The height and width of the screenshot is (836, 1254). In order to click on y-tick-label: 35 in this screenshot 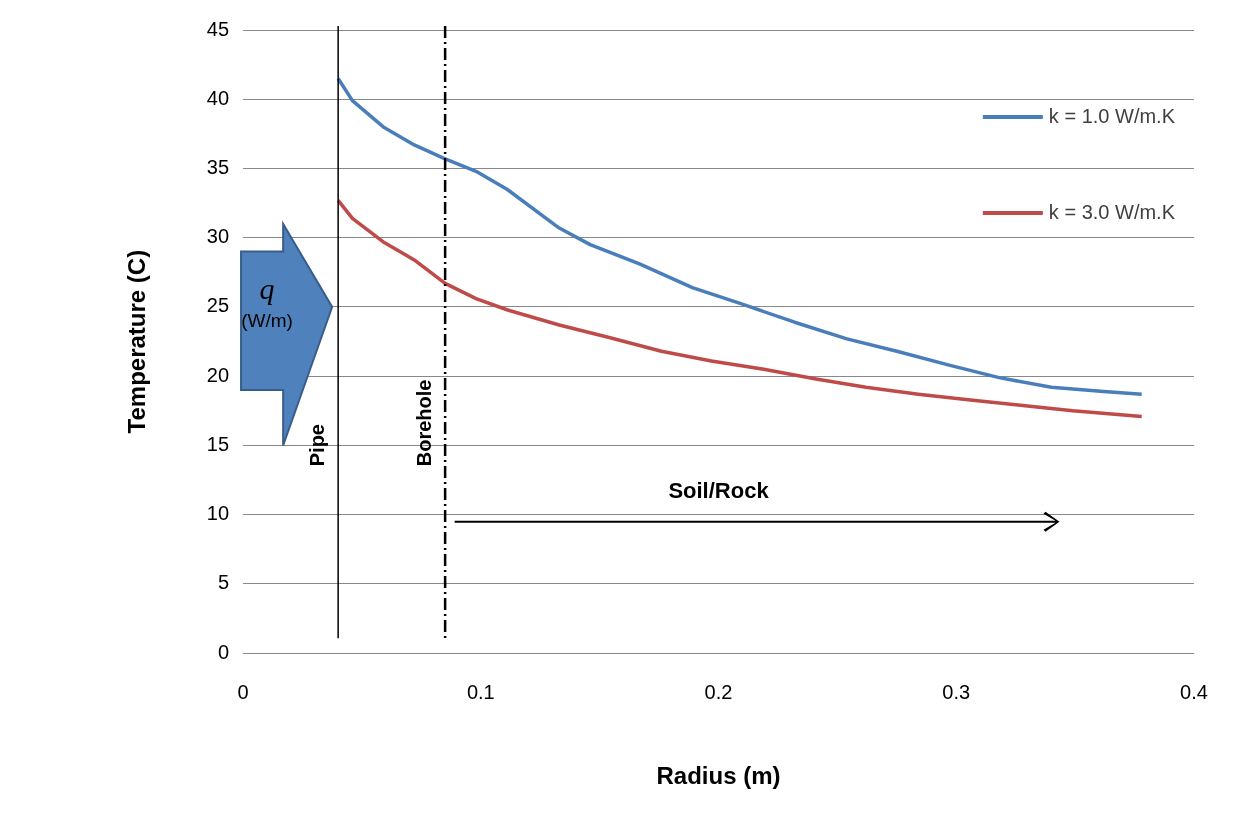, I will do `click(218, 167)`.